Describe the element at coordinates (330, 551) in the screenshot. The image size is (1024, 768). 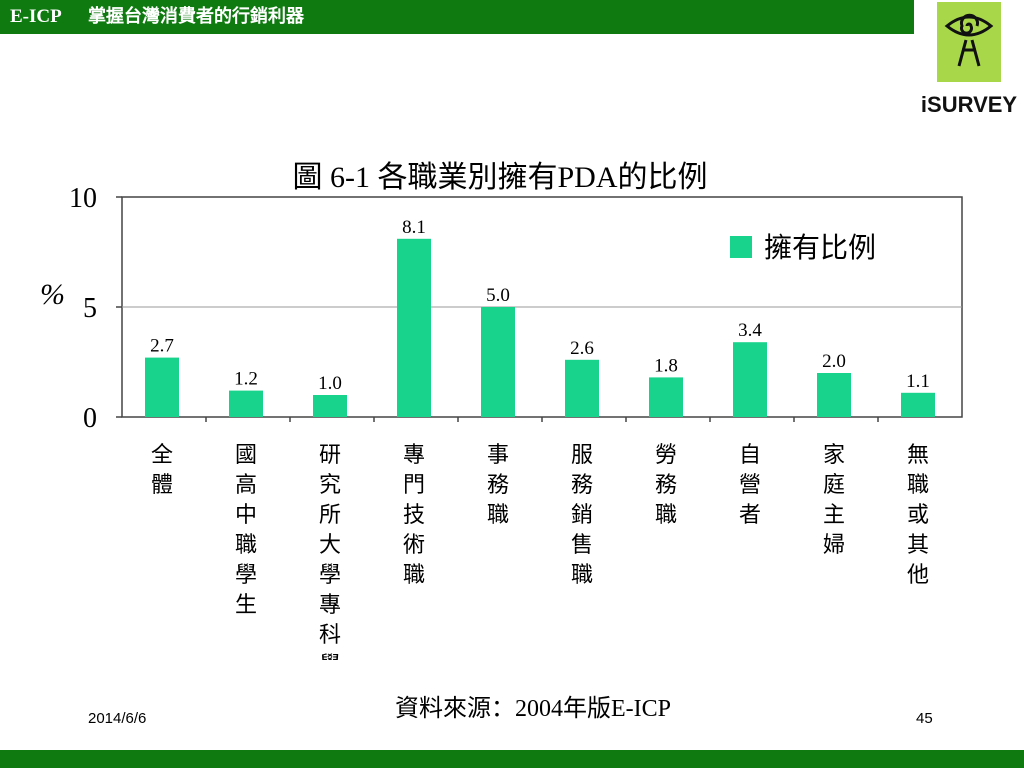
I see `category-label: 研究所大學專科學生` at that location.